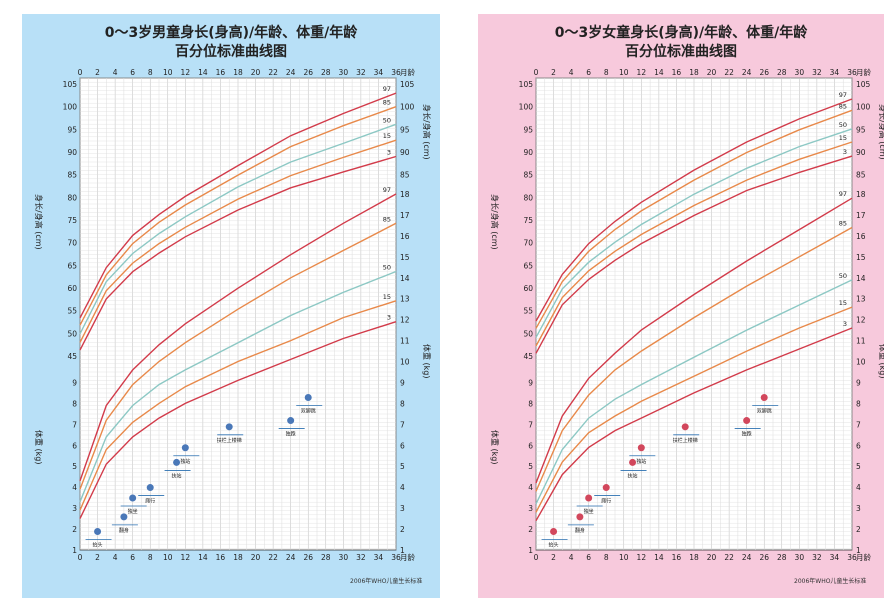 This screenshot has width=889, height=605. What do you see at coordinates (858, 487) in the screenshot?
I see `weight-tick-right: 4` at bounding box center [858, 487].